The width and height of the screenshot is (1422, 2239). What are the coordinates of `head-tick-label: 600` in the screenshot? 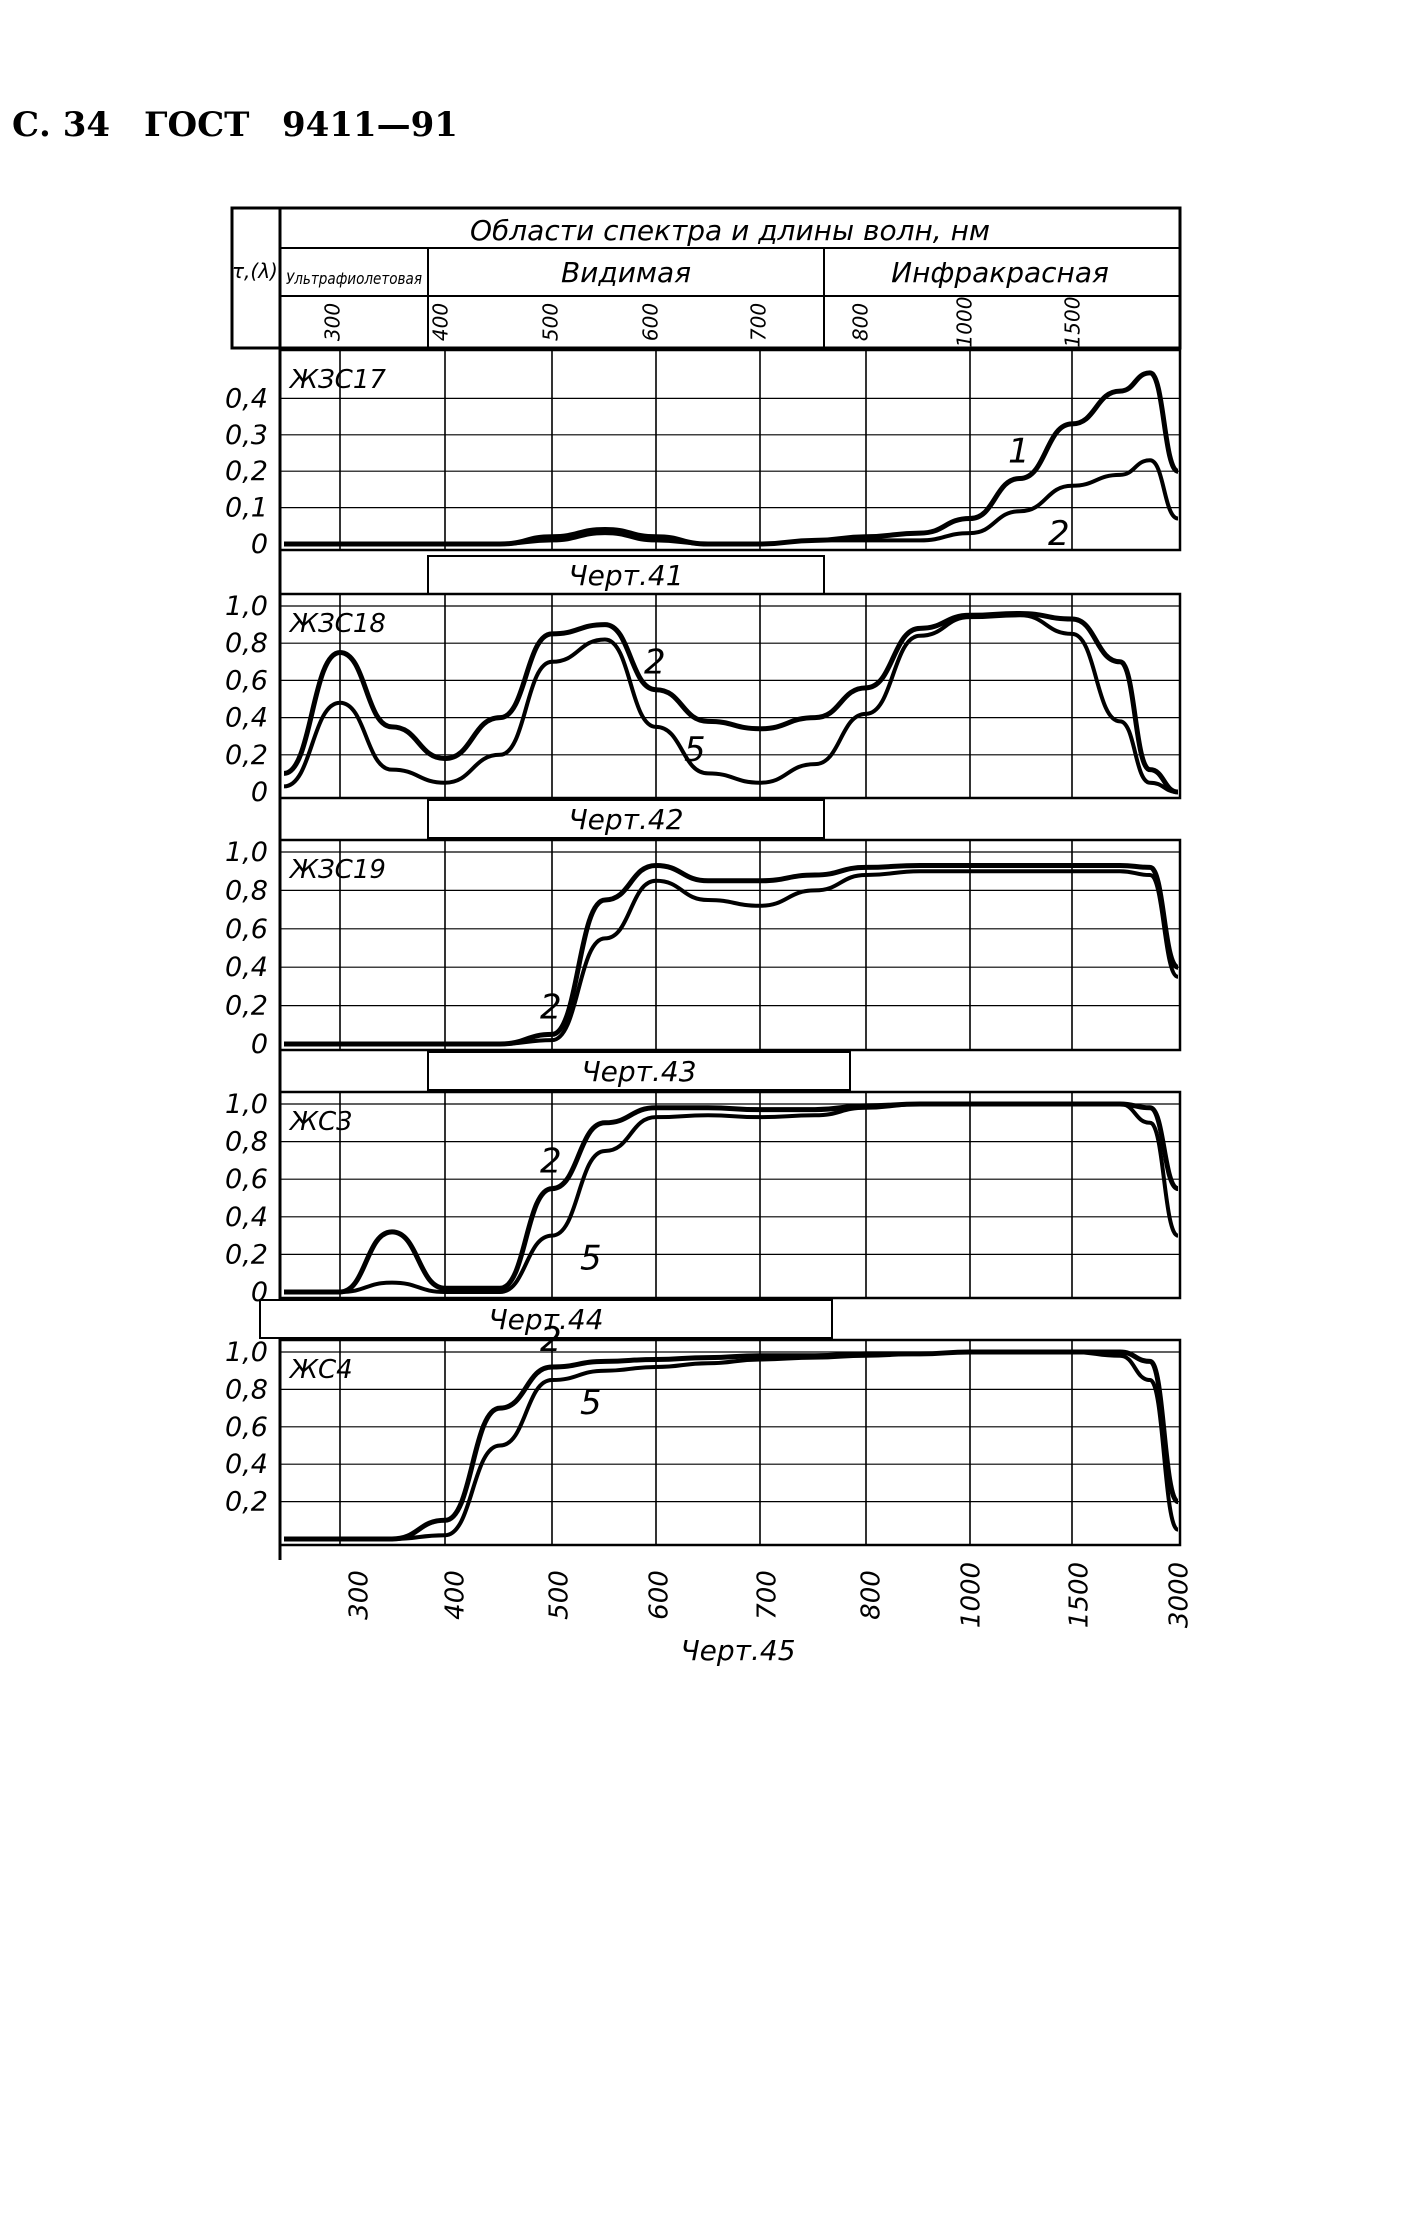 It's located at (651, 322).